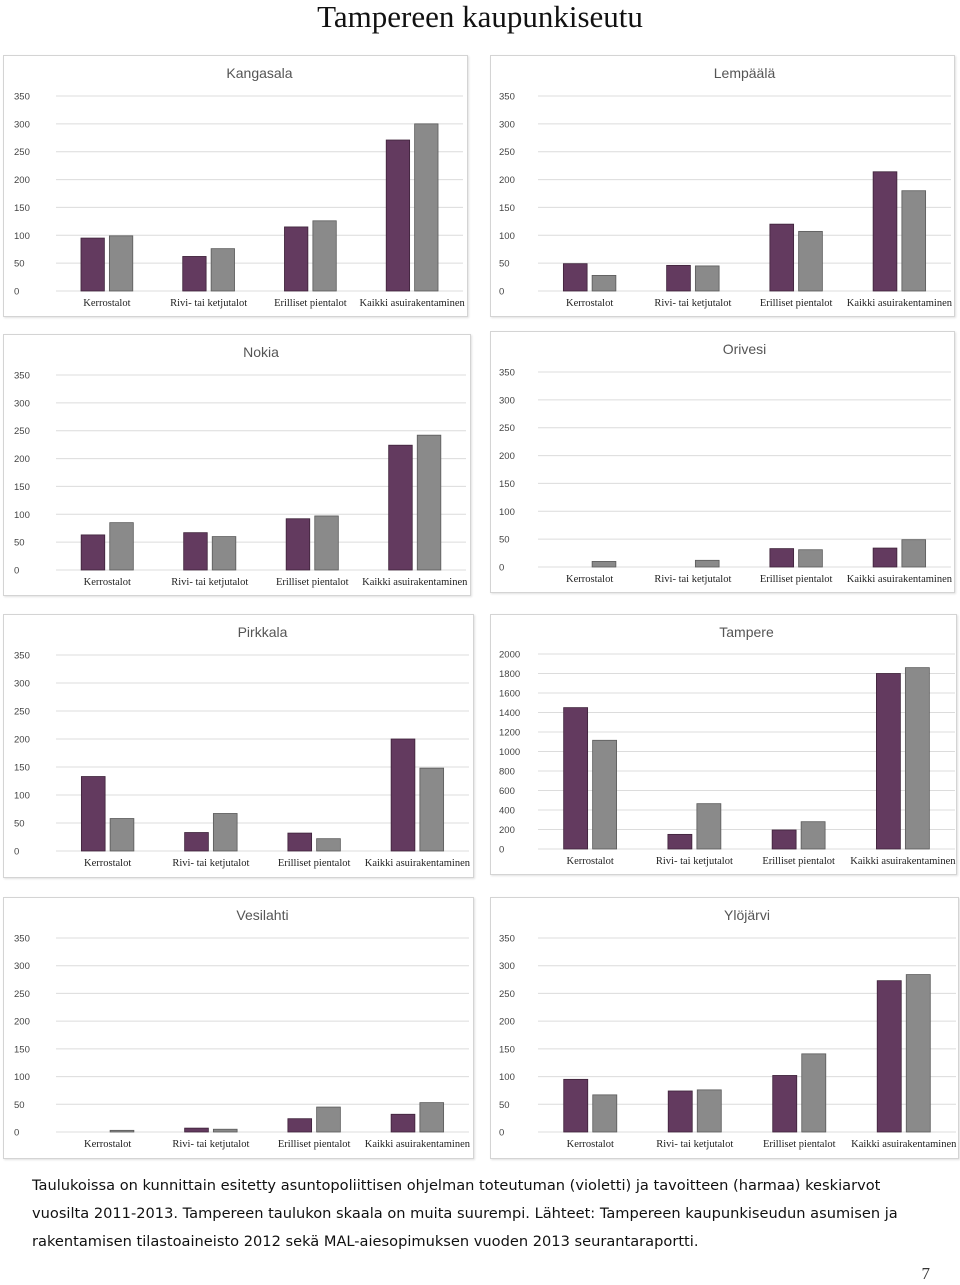  I want to click on chart-title: Pirkkala, so click(263, 632).